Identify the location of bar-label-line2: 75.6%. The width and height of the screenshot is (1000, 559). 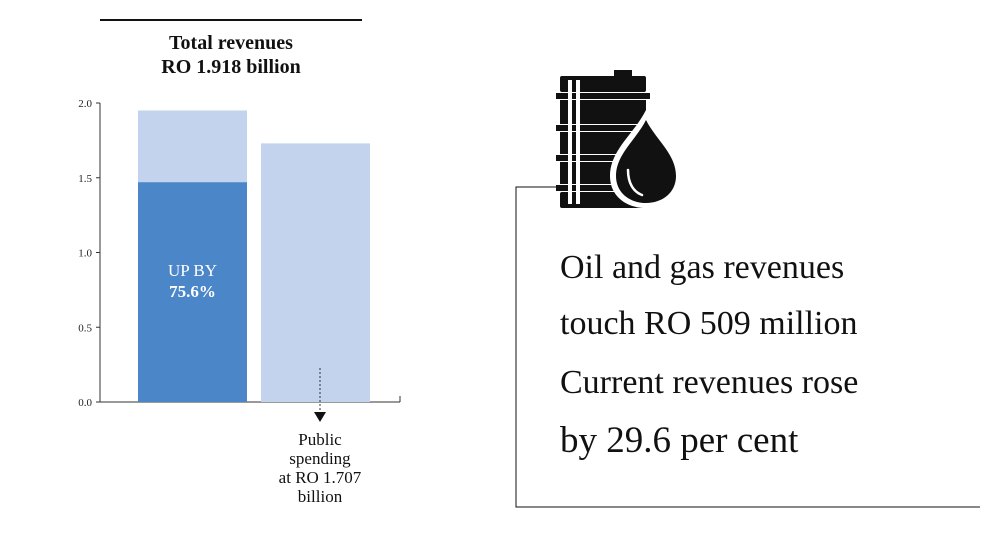
(192, 291).